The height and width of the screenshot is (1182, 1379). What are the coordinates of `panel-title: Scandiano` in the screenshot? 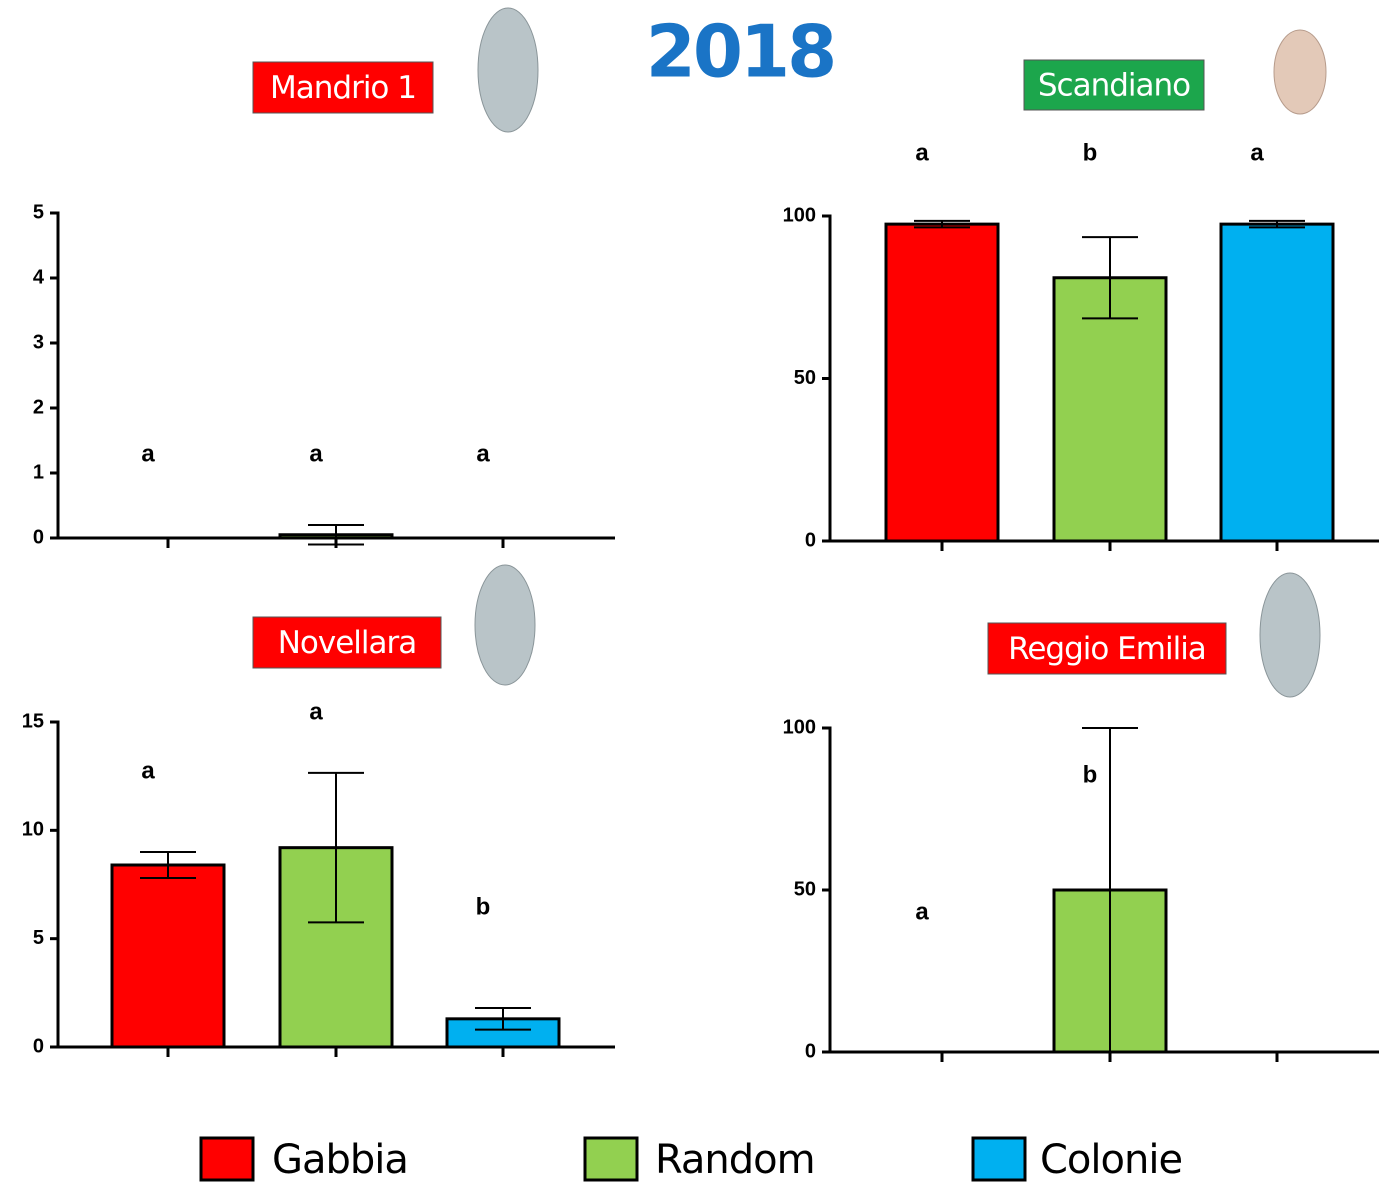 It's located at (1114, 86).